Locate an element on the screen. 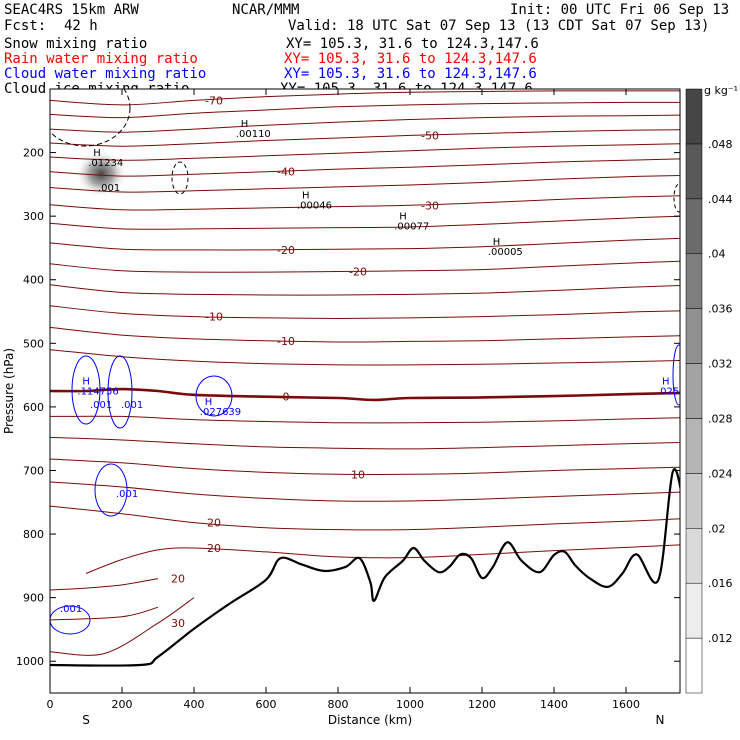 The height and width of the screenshot is (740, 740). temperature-contour-label: 0 is located at coordinates (286, 397).